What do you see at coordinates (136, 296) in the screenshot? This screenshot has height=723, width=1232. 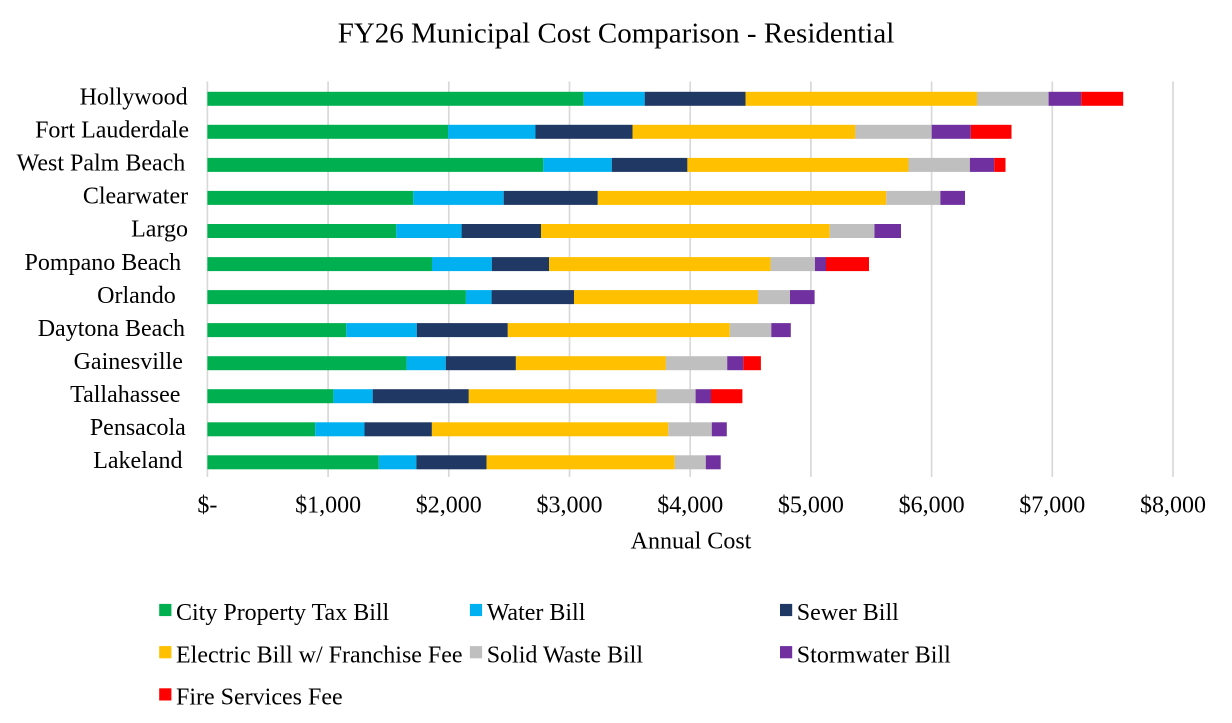 I see `svg-text: Orlando` at bounding box center [136, 296].